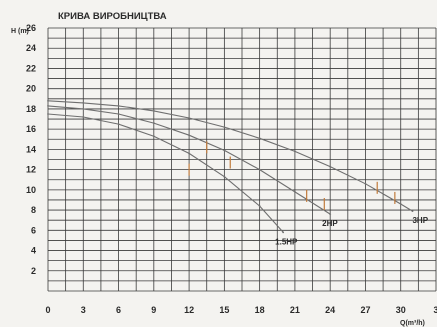  What do you see at coordinates (365, 310) in the screenshot?
I see `x-tick-label: 27` at bounding box center [365, 310].